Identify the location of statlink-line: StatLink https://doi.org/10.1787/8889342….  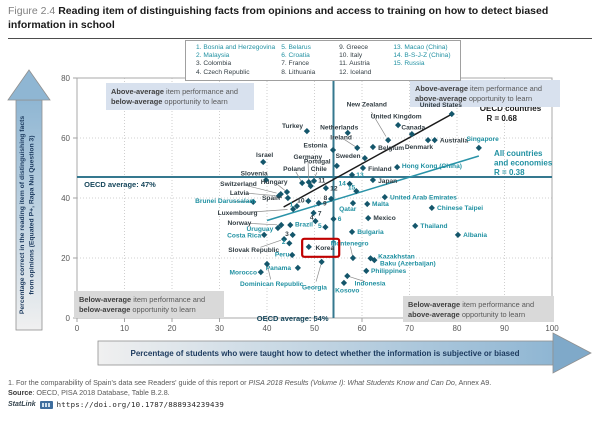
(302, 405).